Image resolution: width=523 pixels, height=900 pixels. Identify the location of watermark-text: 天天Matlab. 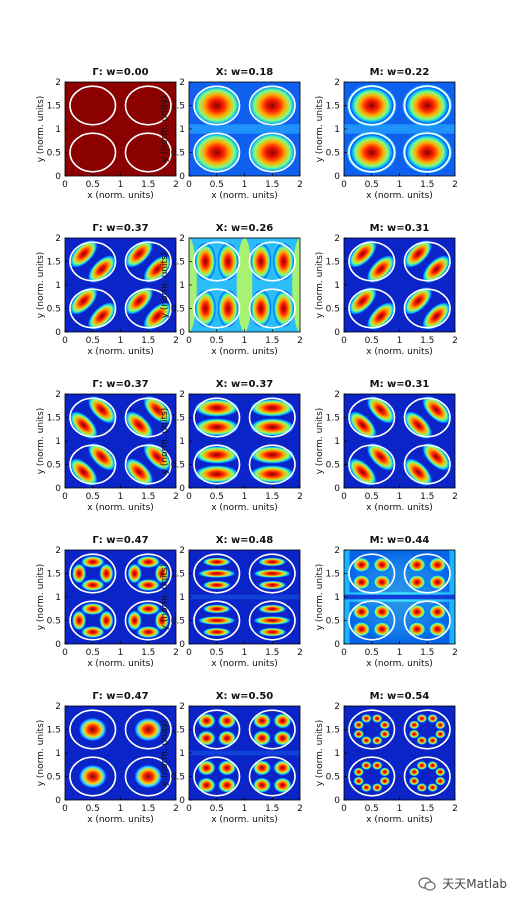
(474, 884).